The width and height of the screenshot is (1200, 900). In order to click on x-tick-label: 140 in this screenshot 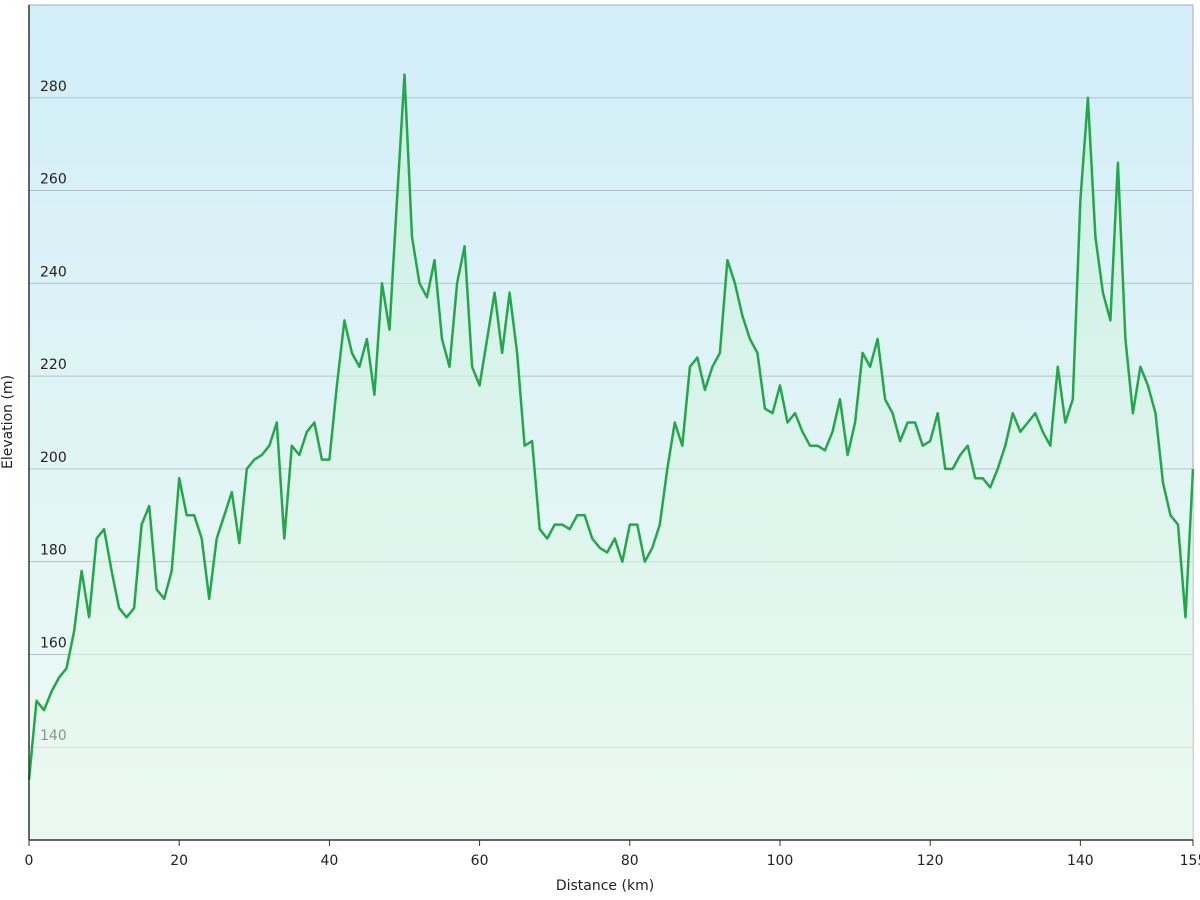, I will do `click(1080, 861)`.